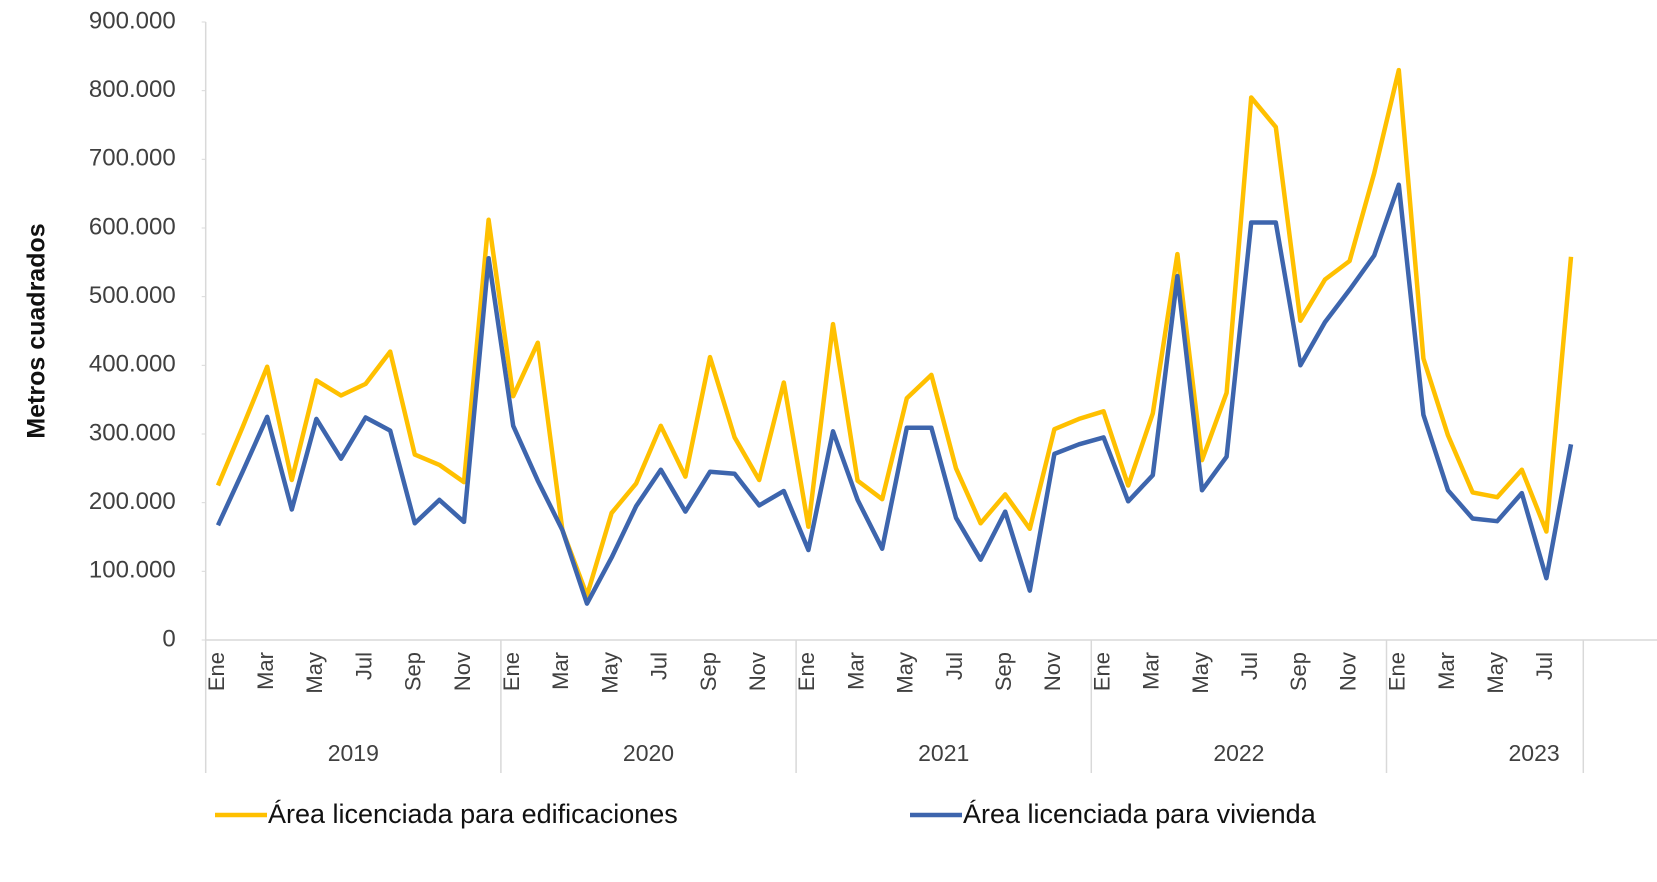 The image size is (1657, 882). I want to click on y-tick-label: 800.000, so click(132, 89).